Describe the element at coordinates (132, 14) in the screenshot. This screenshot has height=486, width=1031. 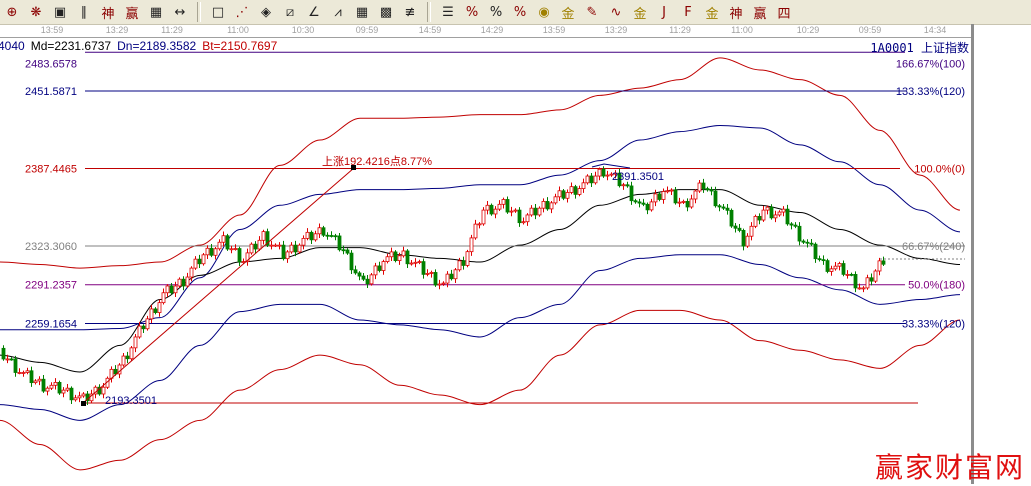
I see `win-icon: 赢` at that location.